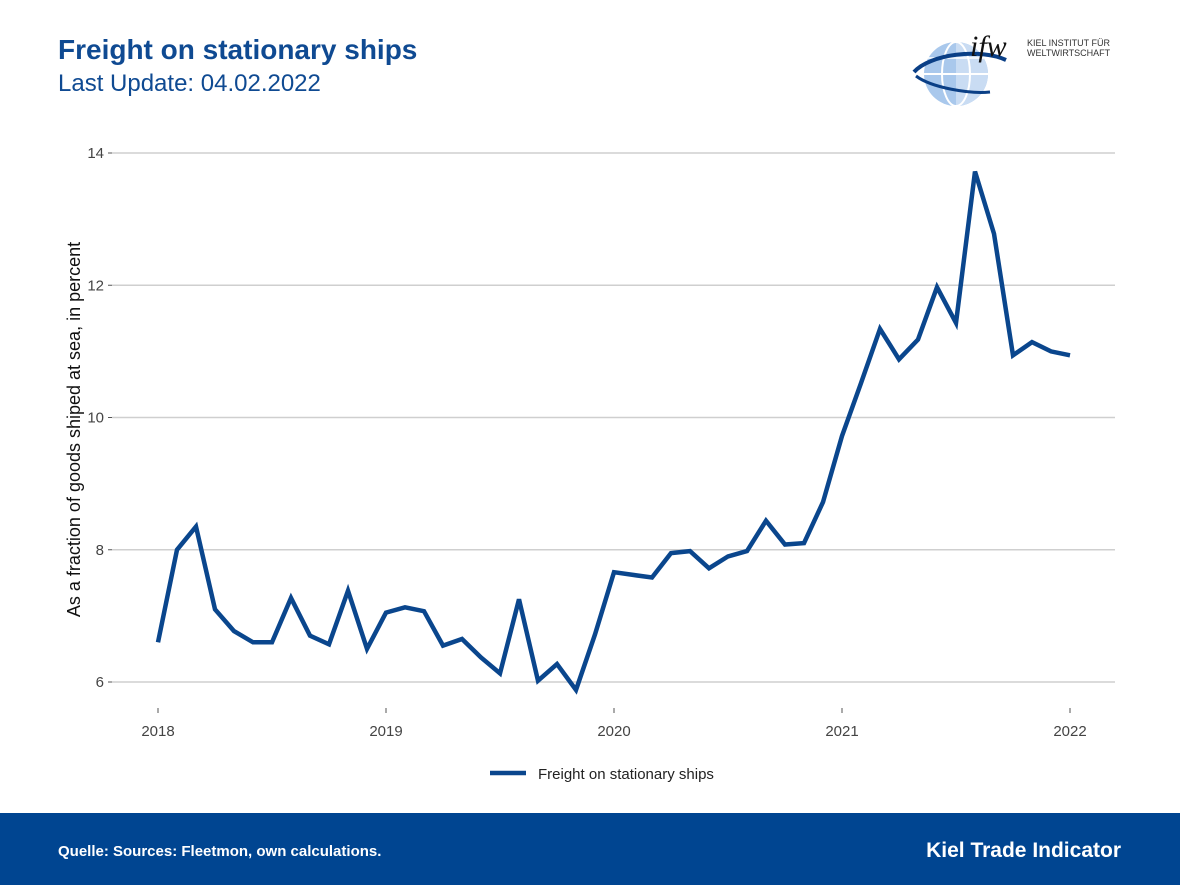 The height and width of the screenshot is (885, 1180). What do you see at coordinates (157, 731) in the screenshot?
I see `x-tick-label: 2018` at bounding box center [157, 731].